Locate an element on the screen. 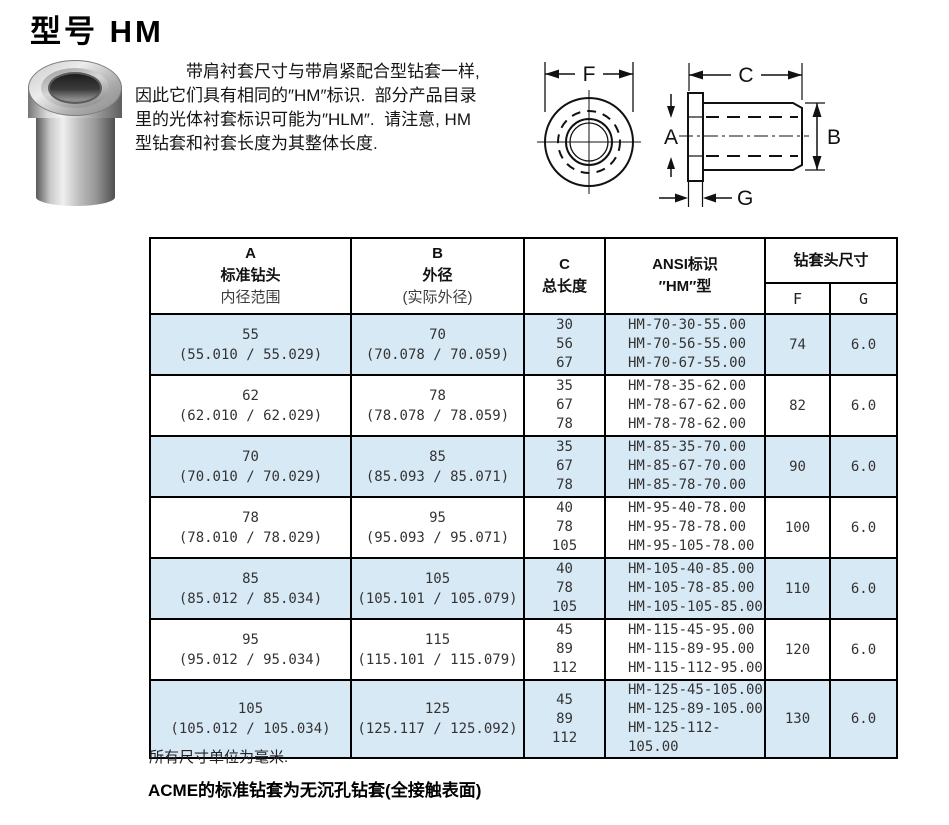 This screenshot has height=825, width=949. col-header-a: A 标准钻头 内径范围 is located at coordinates (250, 276).